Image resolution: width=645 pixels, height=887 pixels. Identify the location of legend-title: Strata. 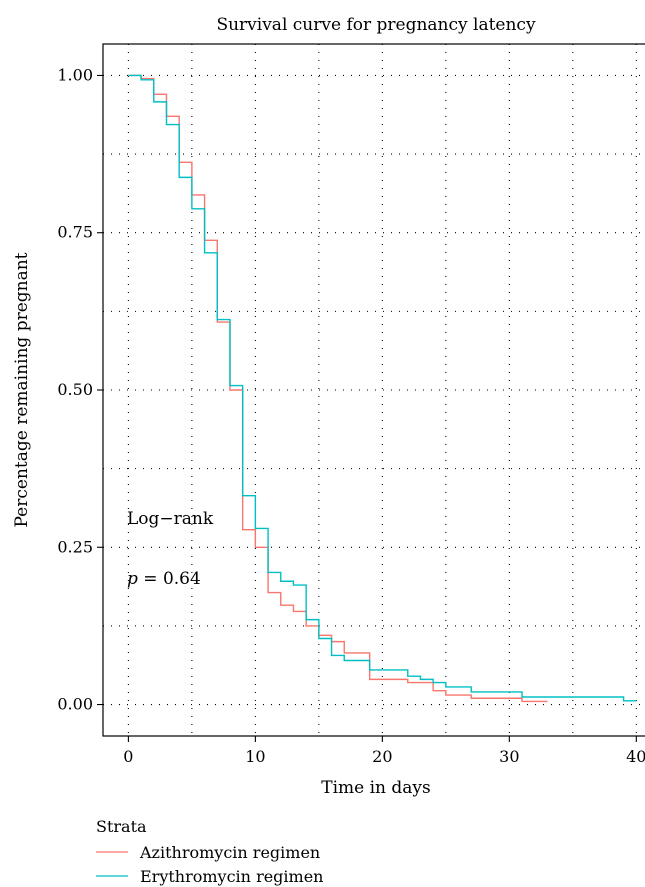
(121, 826).